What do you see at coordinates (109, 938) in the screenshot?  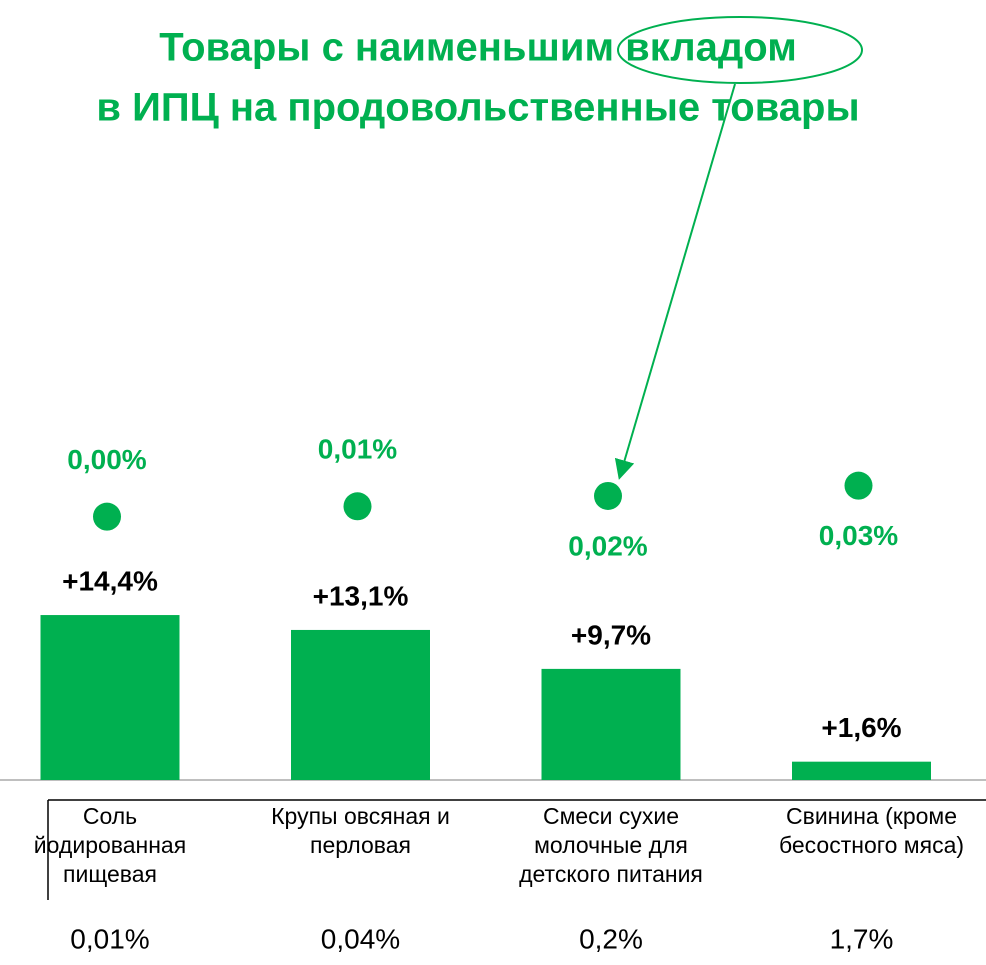 I see `table-cell: 0,01%` at bounding box center [109, 938].